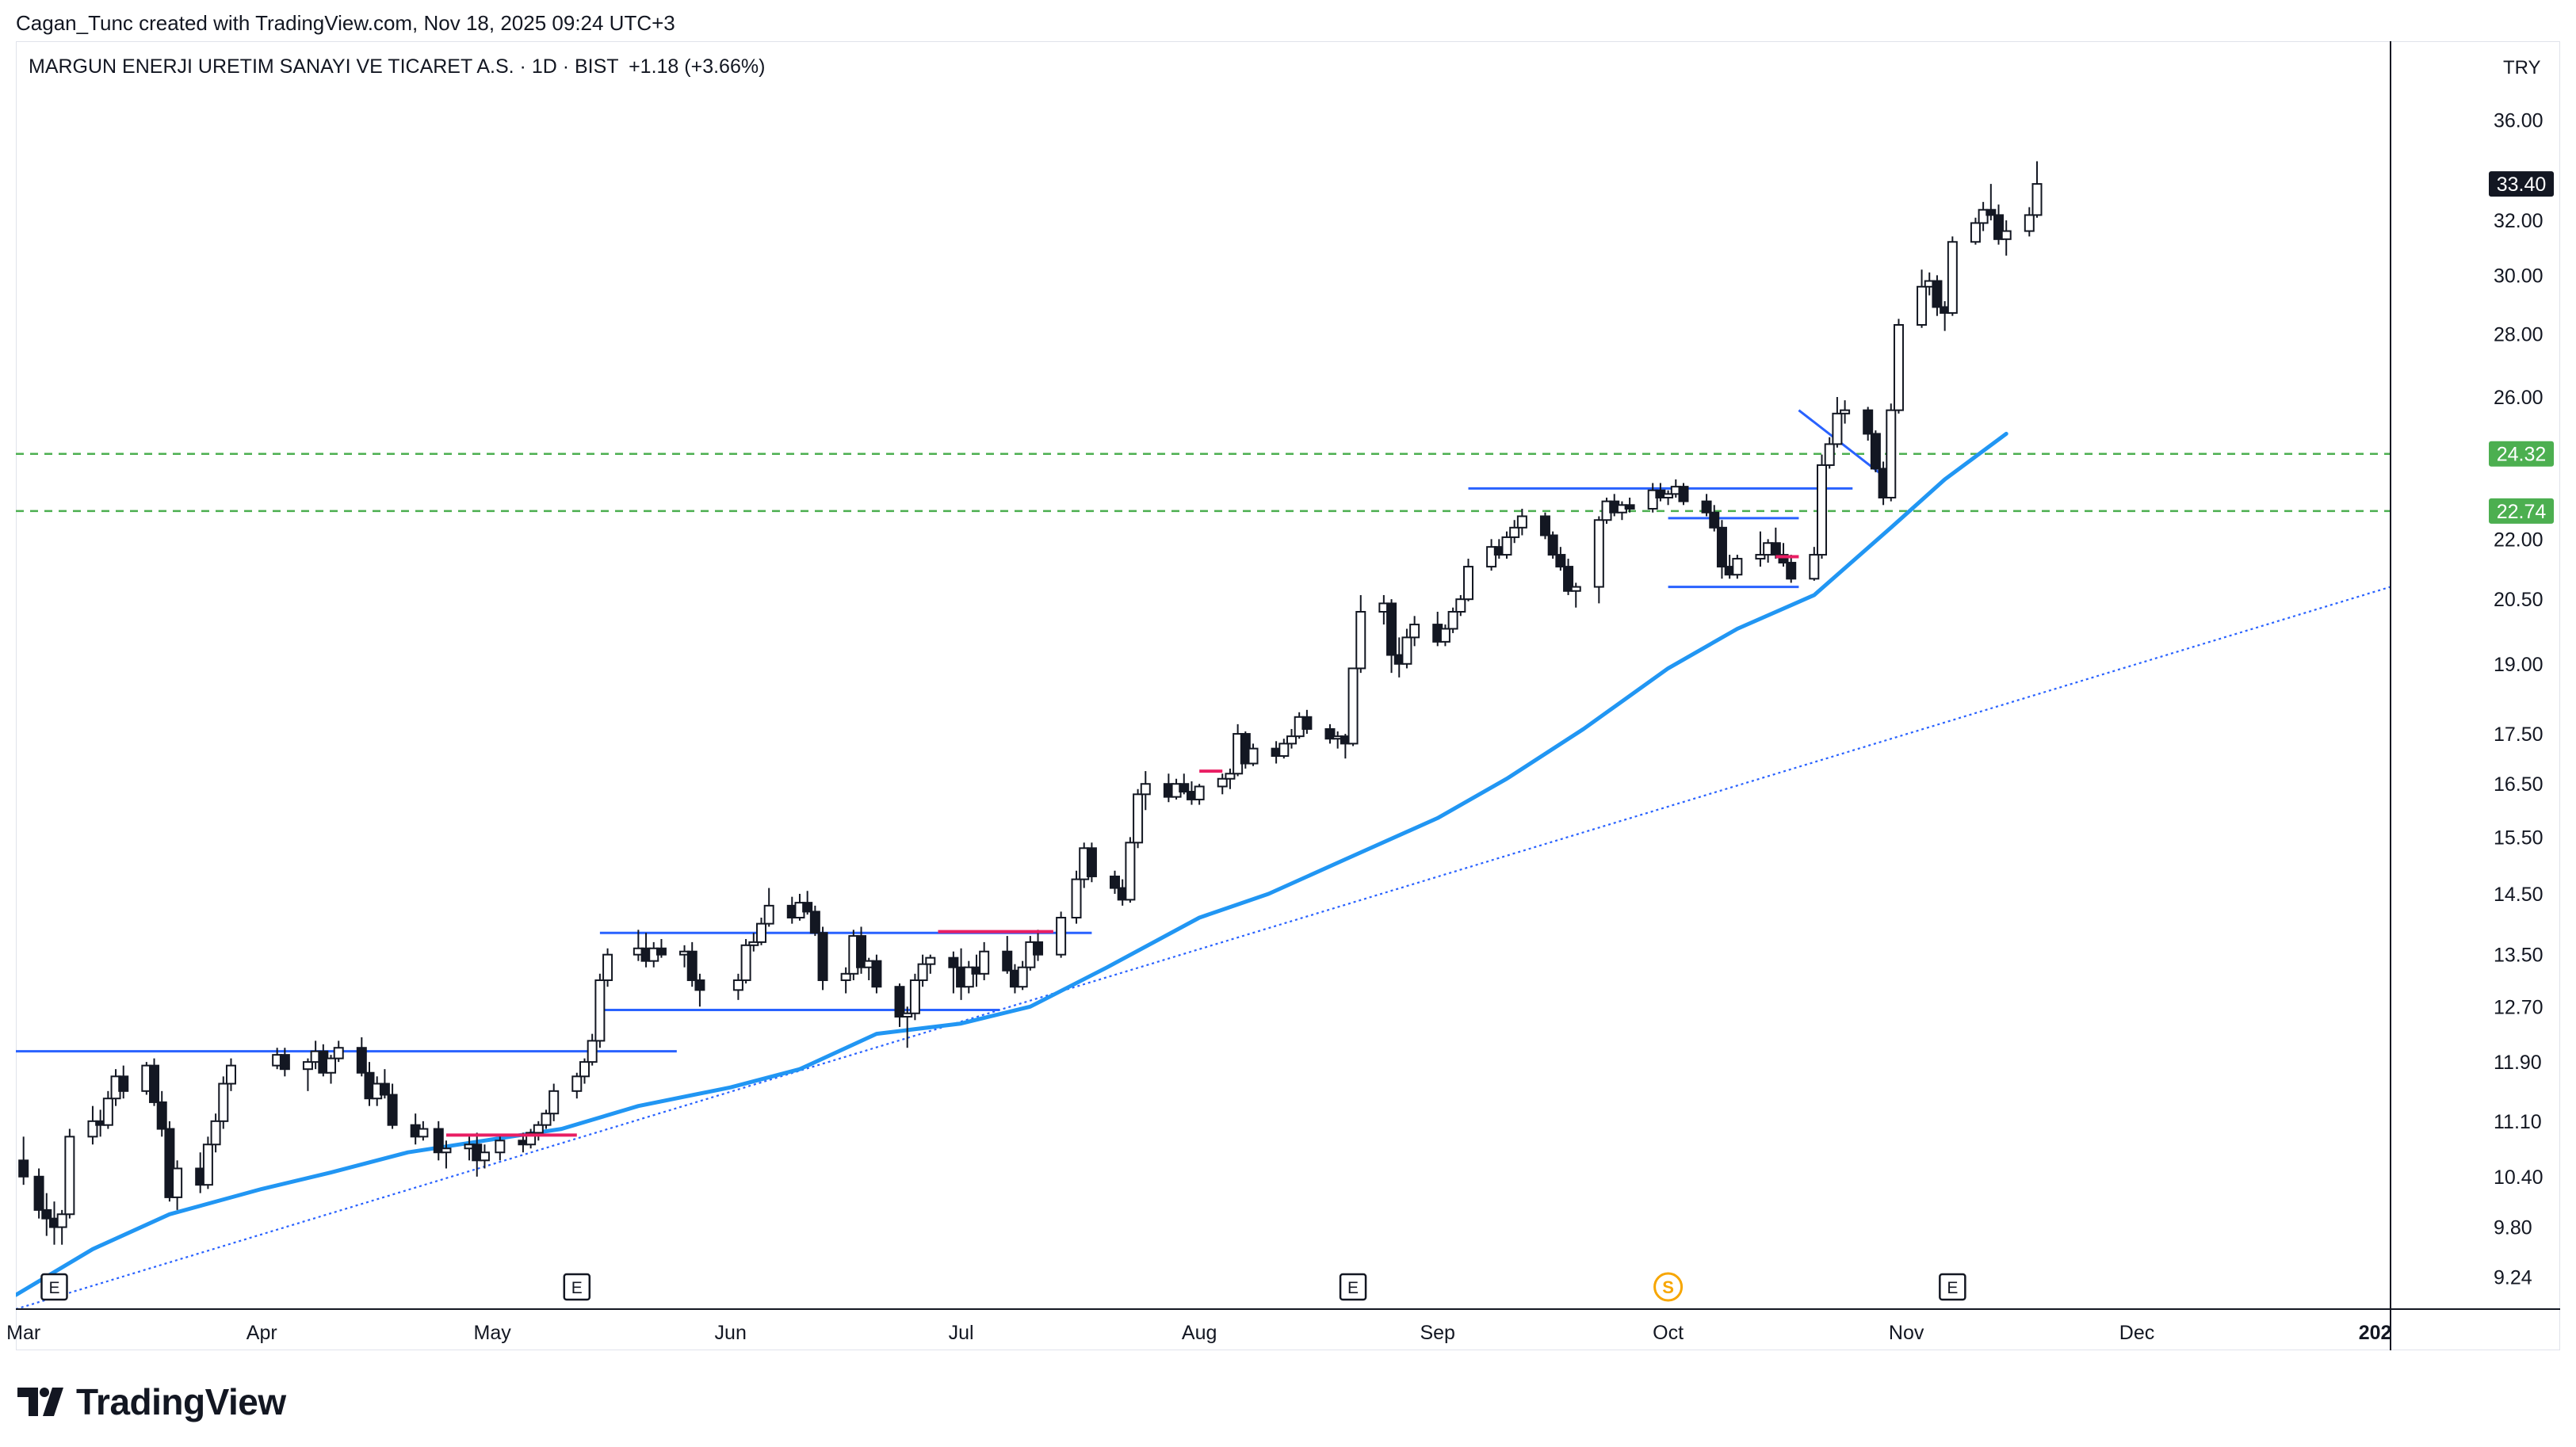  Describe the element at coordinates (2522, 512) in the screenshot. I see `level-label-text: 22.74` at that location.